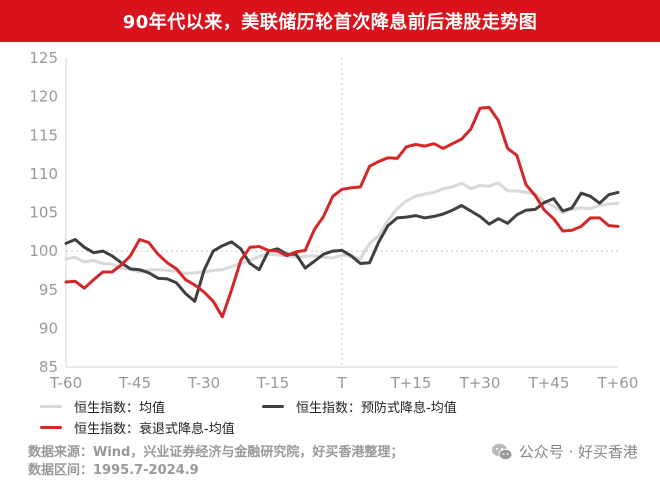  Describe the element at coordinates (120, 408) in the screenshot. I see `legend-label-average: 恒生指数：均值` at that location.